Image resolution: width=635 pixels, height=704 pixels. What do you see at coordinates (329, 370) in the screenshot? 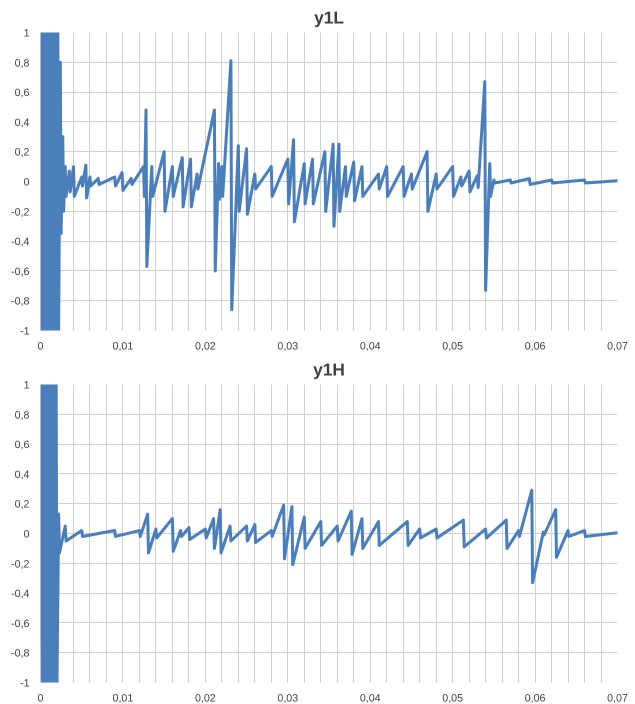
I see `chart-title: y1H` at bounding box center [329, 370].